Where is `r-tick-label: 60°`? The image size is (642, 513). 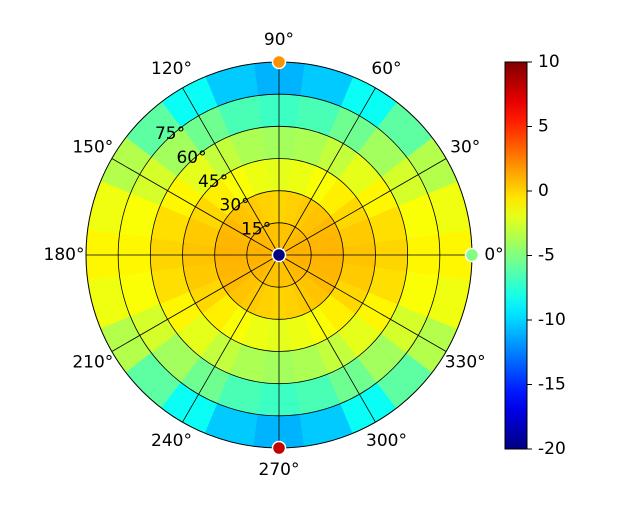
r-tick-label: 60° is located at coordinates (191, 158).